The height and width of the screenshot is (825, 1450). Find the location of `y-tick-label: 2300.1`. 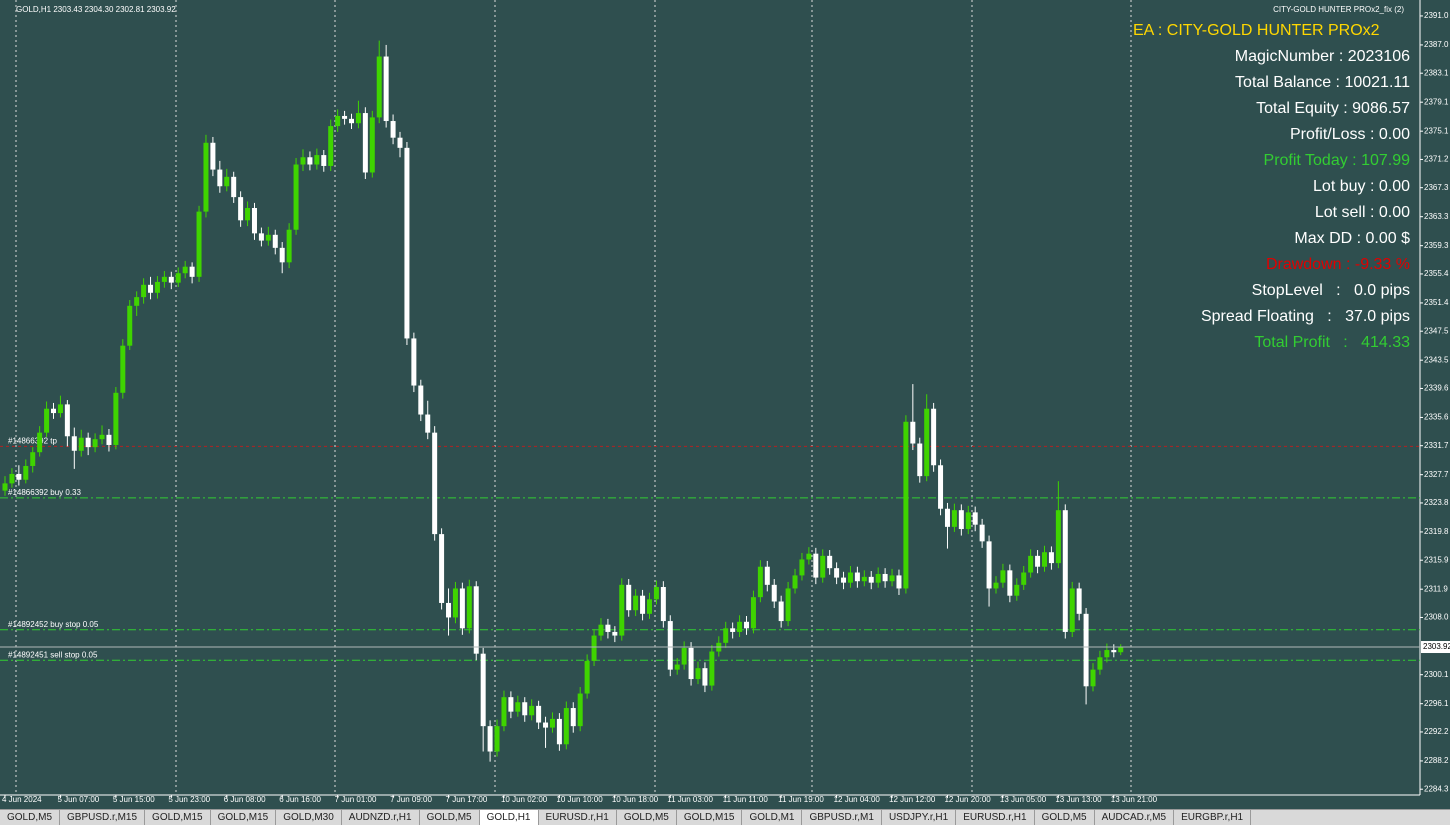

y-tick-label: 2300.1 is located at coordinates (1436, 674).